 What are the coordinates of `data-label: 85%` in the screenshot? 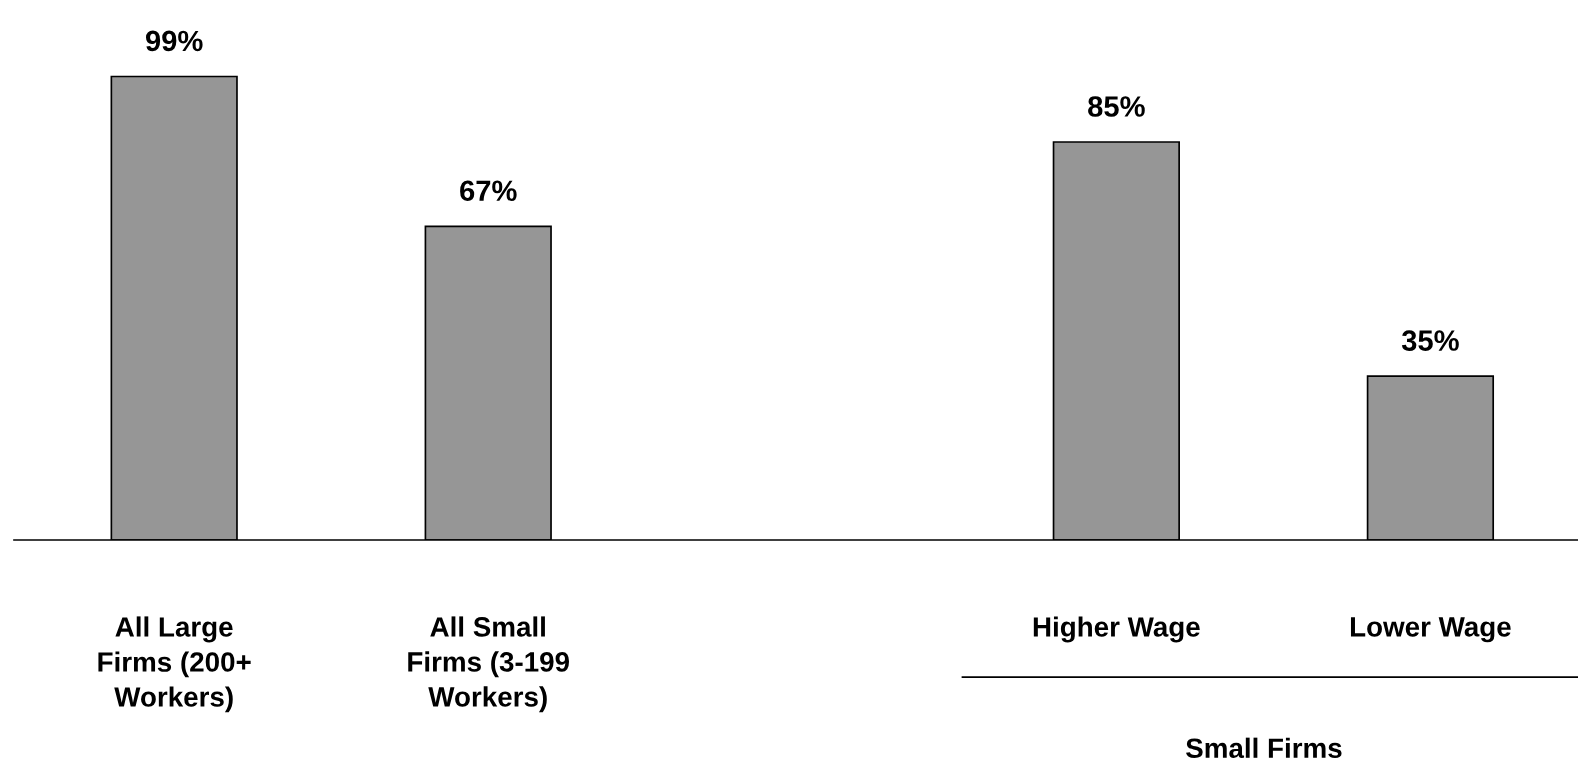 It's located at (1116, 106).